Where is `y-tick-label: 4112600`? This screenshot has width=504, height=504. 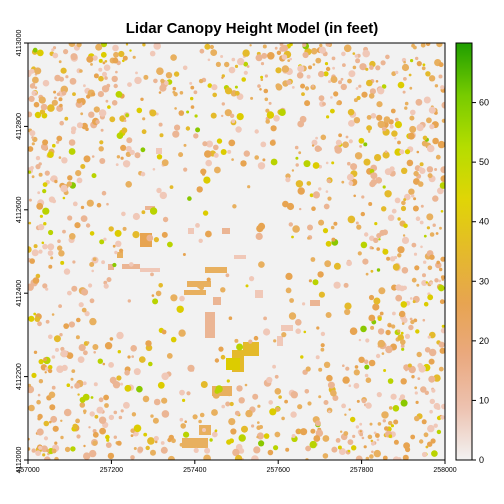 y-tick-label: 4112600 is located at coordinates (19, 209).